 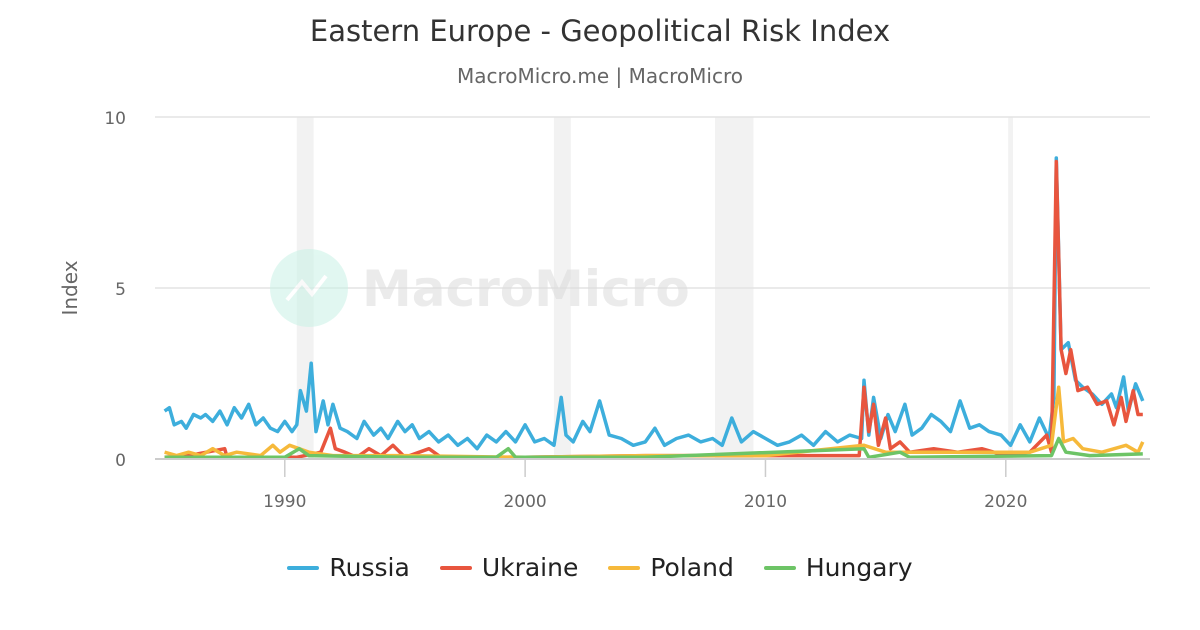 I want to click on legend-item-hungary: Hungary, so click(x=838, y=567).